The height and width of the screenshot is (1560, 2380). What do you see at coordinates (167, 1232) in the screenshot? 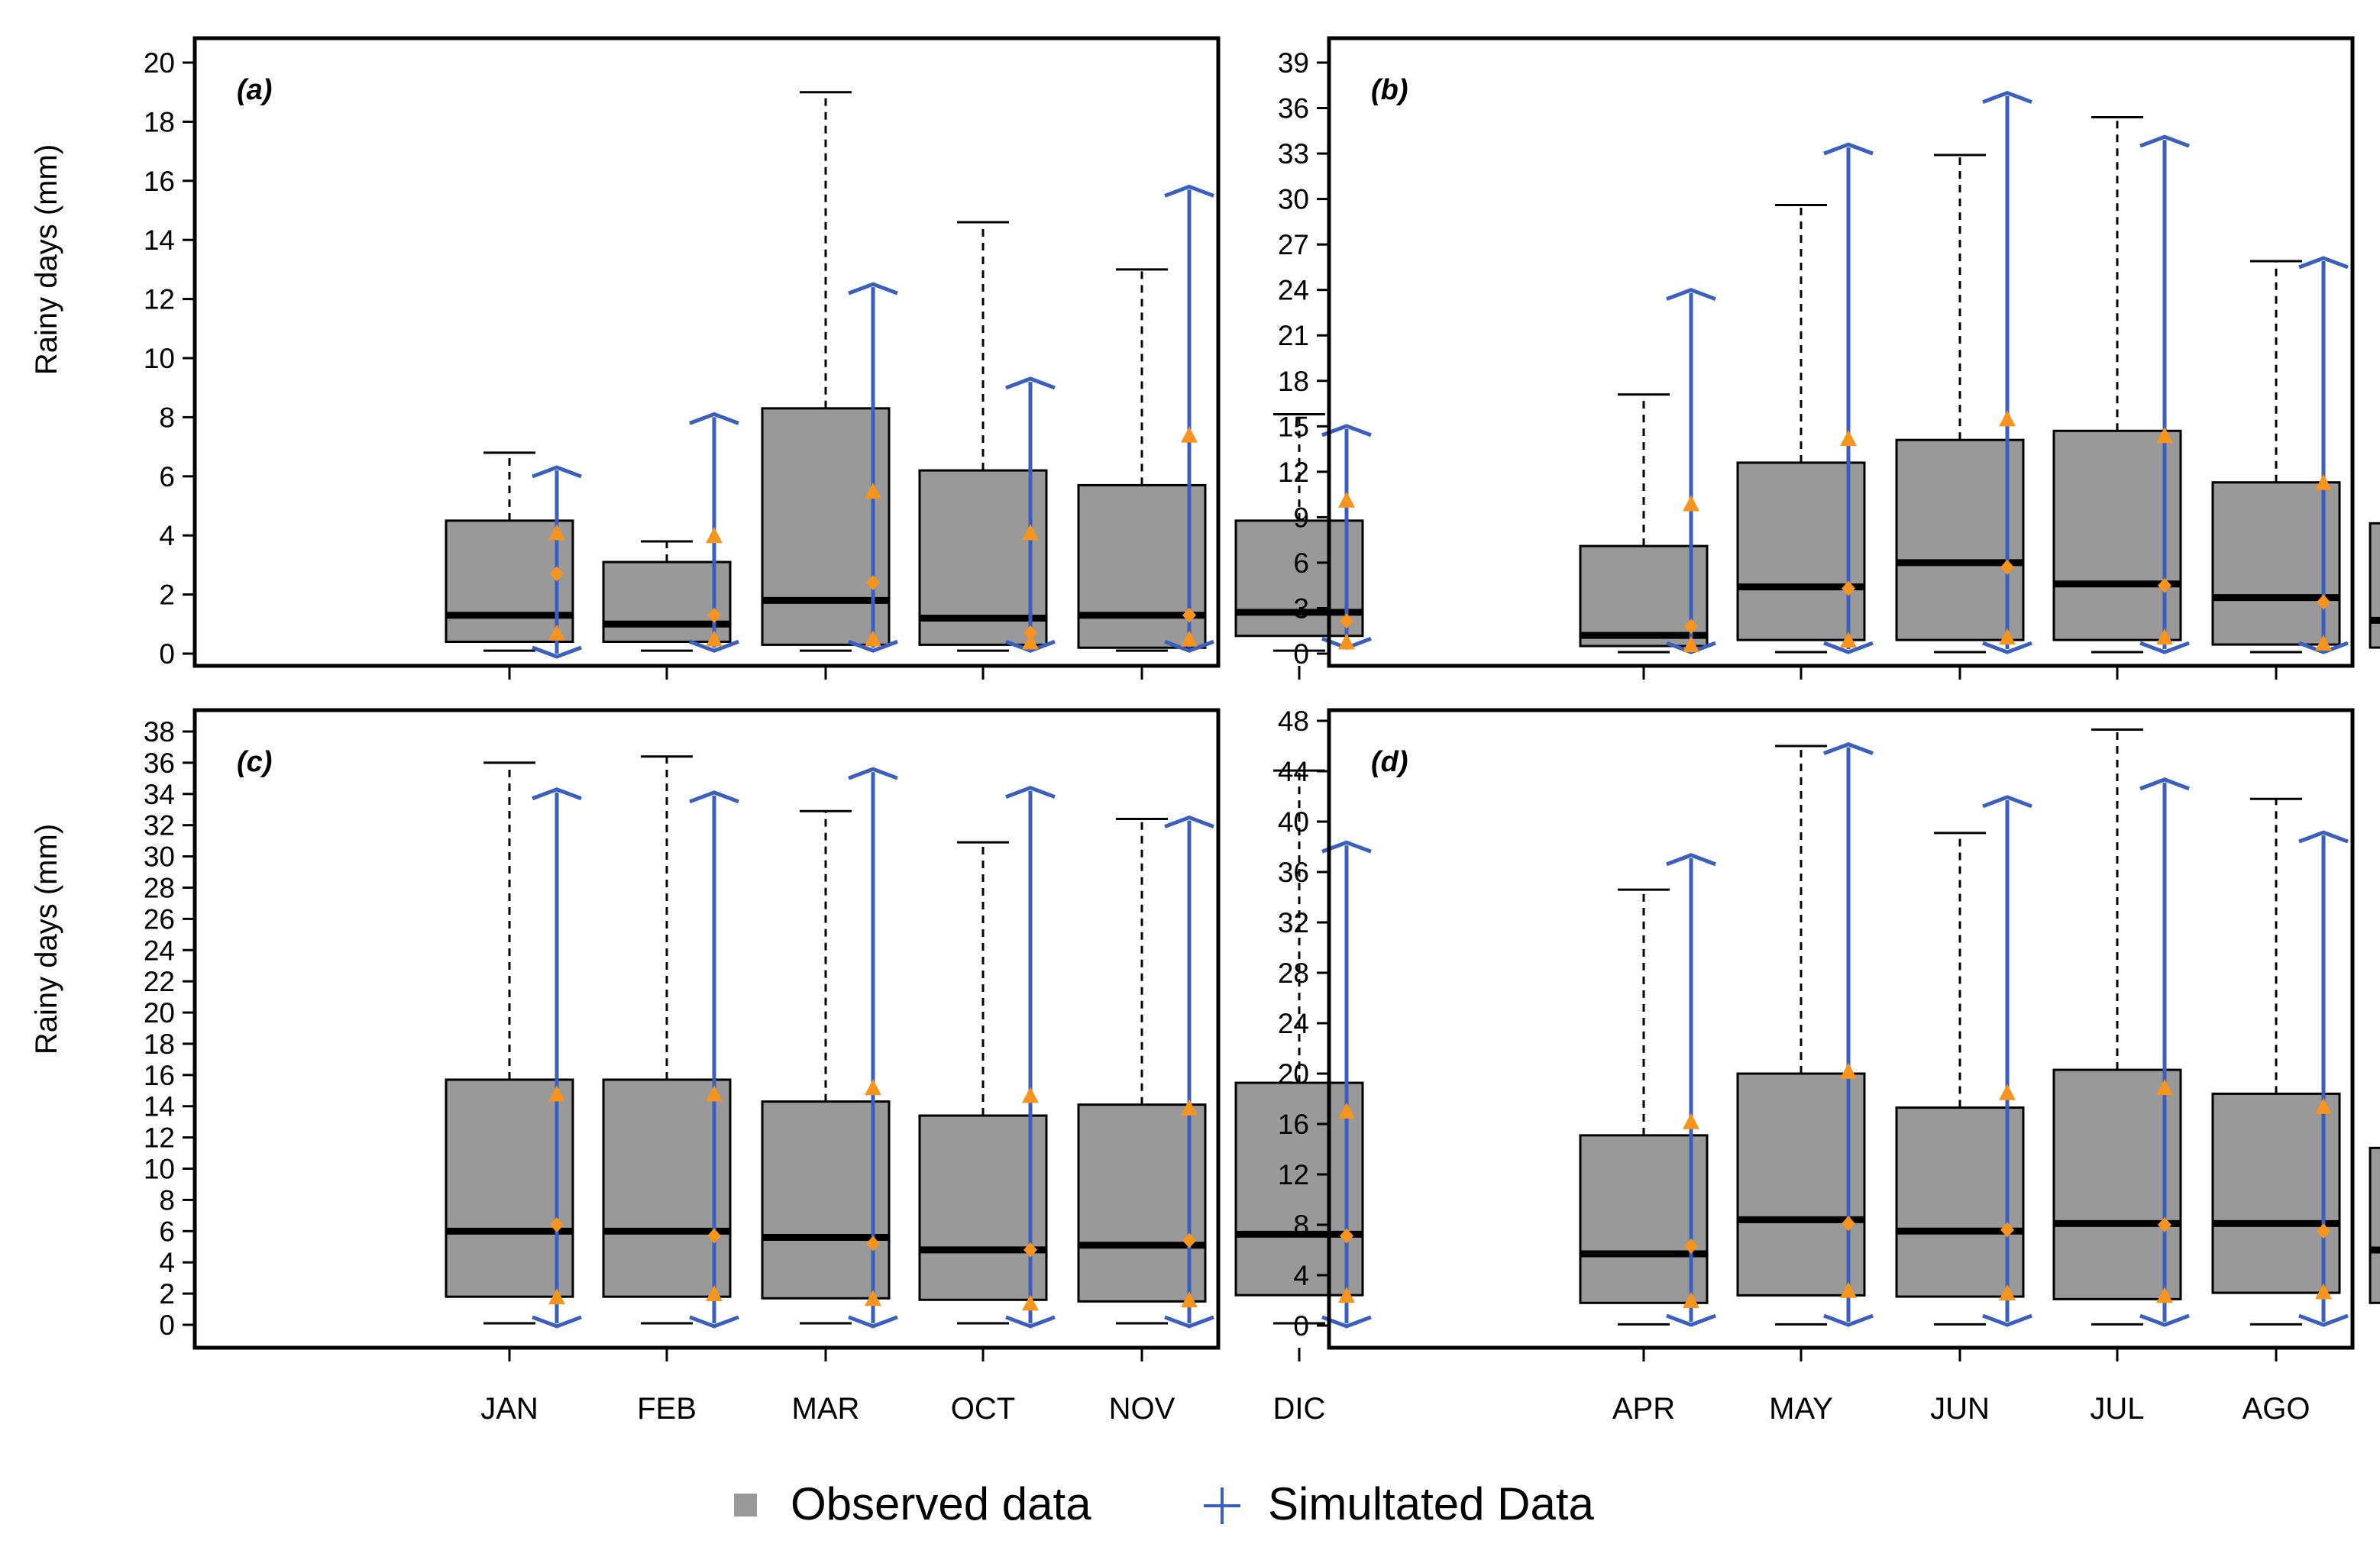
I see `y-tick-label: 6` at bounding box center [167, 1232].